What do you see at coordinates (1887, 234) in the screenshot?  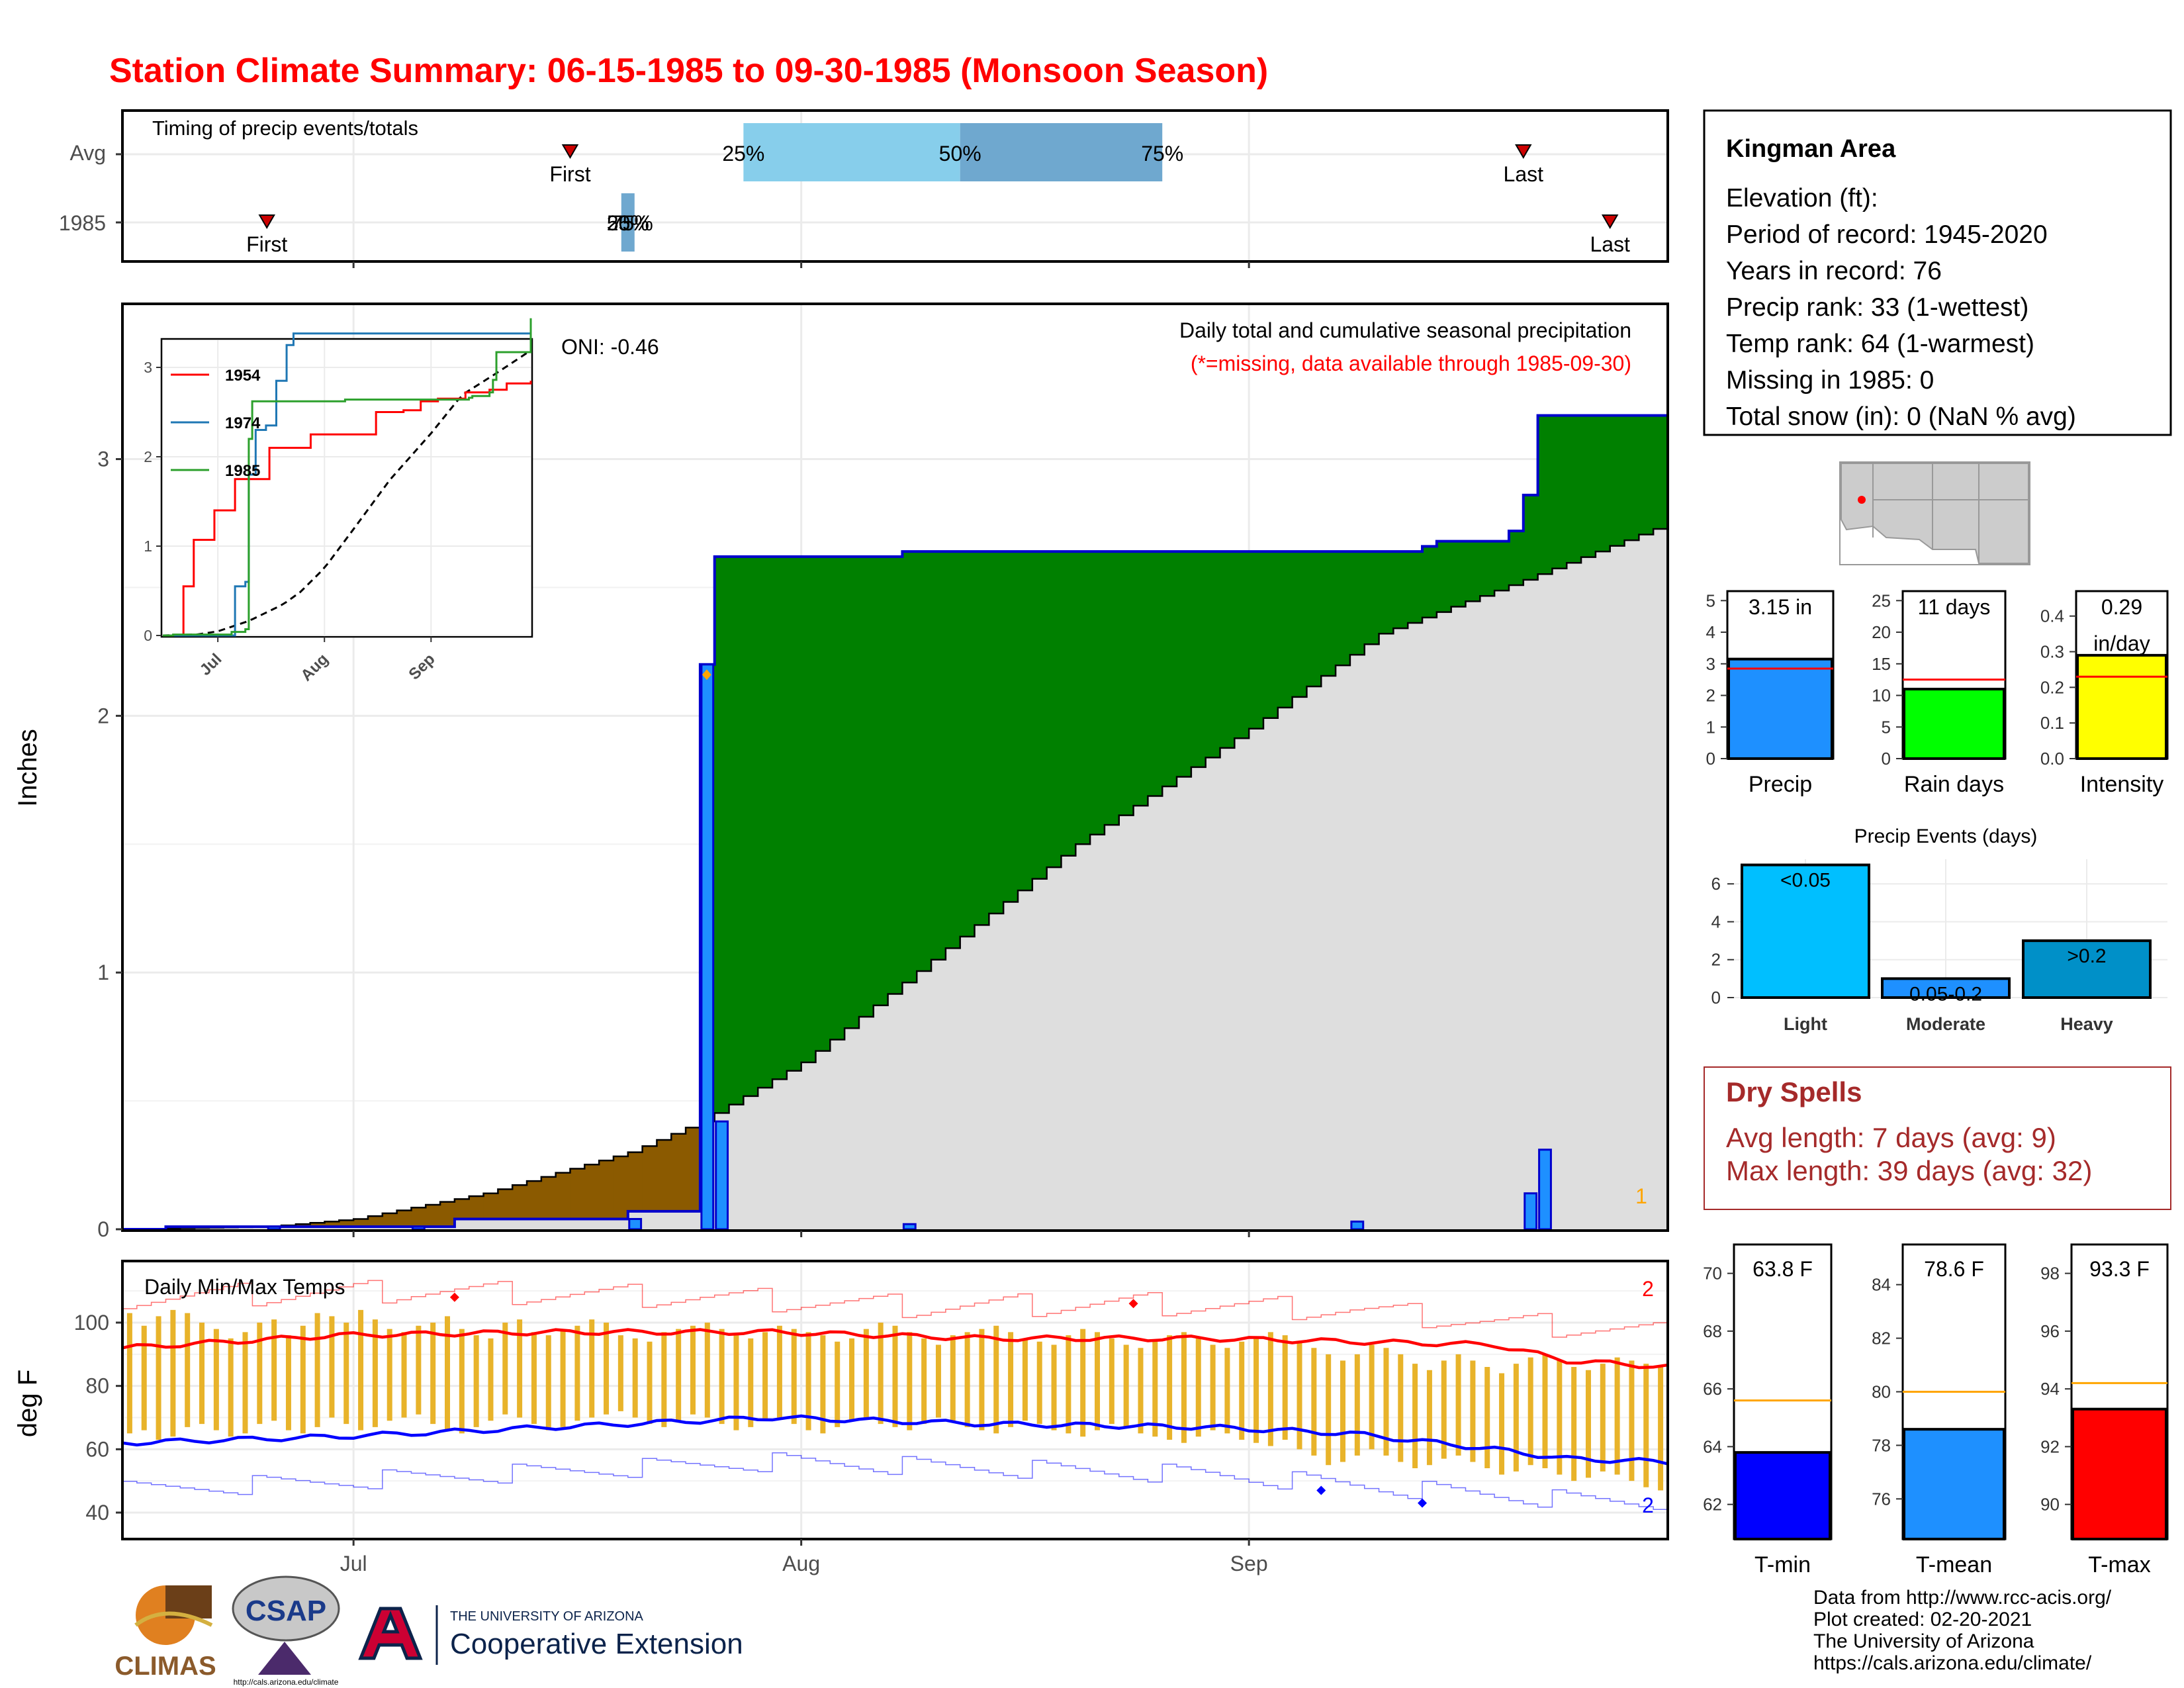 I see `station-period: Period of record: 1945-2020` at bounding box center [1887, 234].